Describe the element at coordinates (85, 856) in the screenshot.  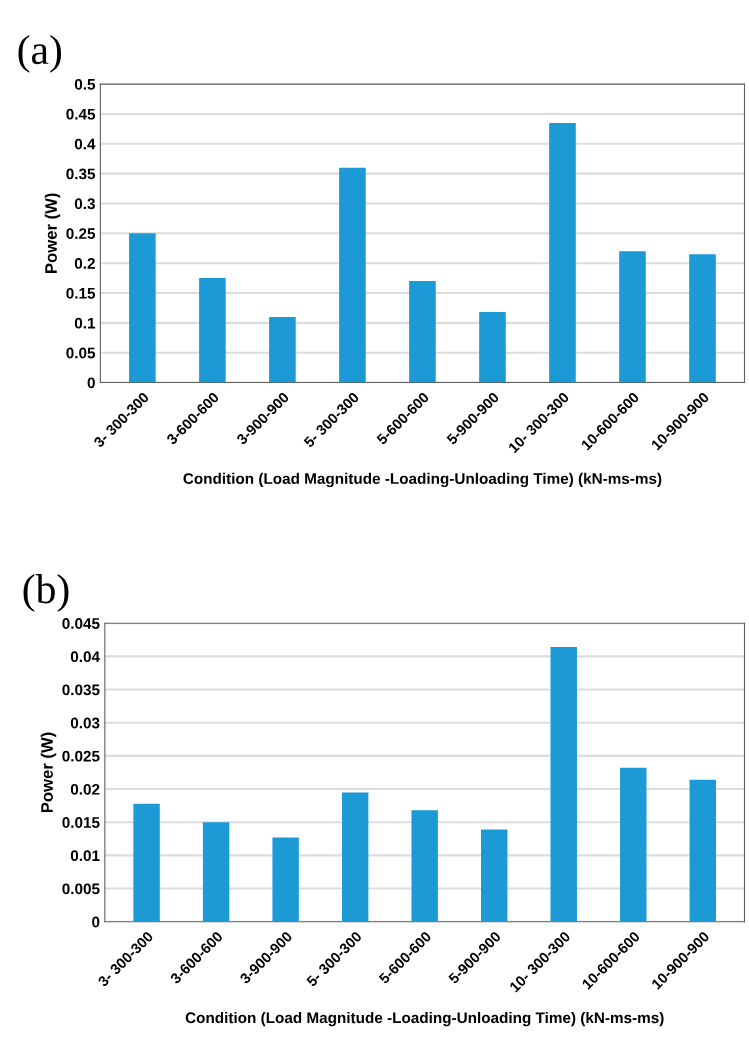
I see `y-tick-label: 0.01` at that location.